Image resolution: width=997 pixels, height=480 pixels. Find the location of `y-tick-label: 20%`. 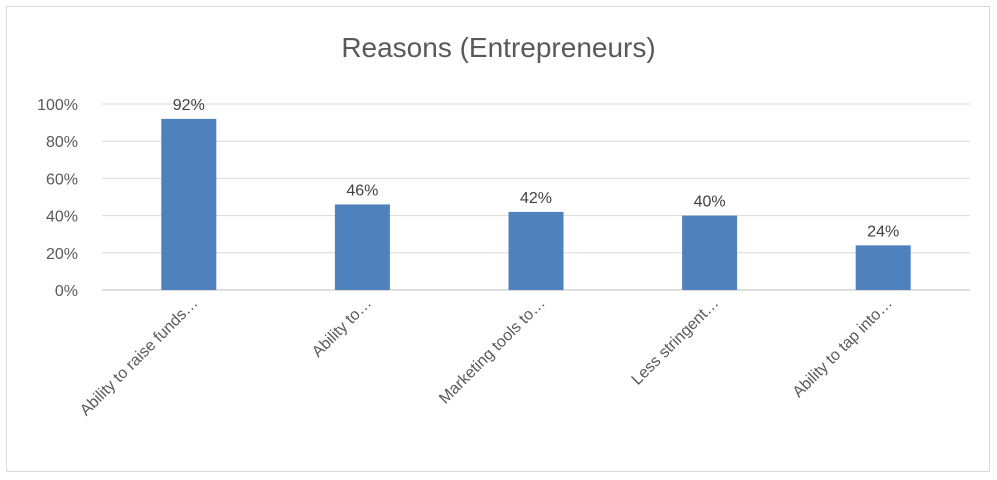

y-tick-label: 20% is located at coordinates (62, 254).